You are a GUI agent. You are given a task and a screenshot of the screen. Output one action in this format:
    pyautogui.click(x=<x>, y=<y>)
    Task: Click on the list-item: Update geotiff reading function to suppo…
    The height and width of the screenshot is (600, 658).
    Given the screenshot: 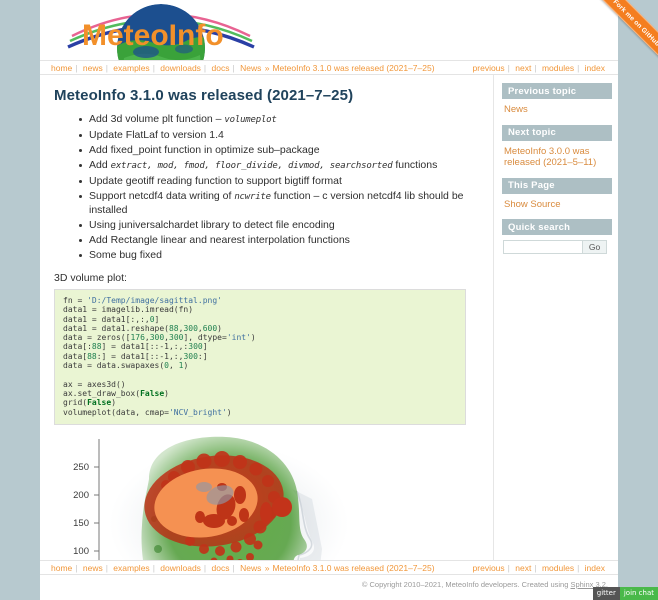 What is the action you would take?
    pyautogui.click(x=279, y=181)
    